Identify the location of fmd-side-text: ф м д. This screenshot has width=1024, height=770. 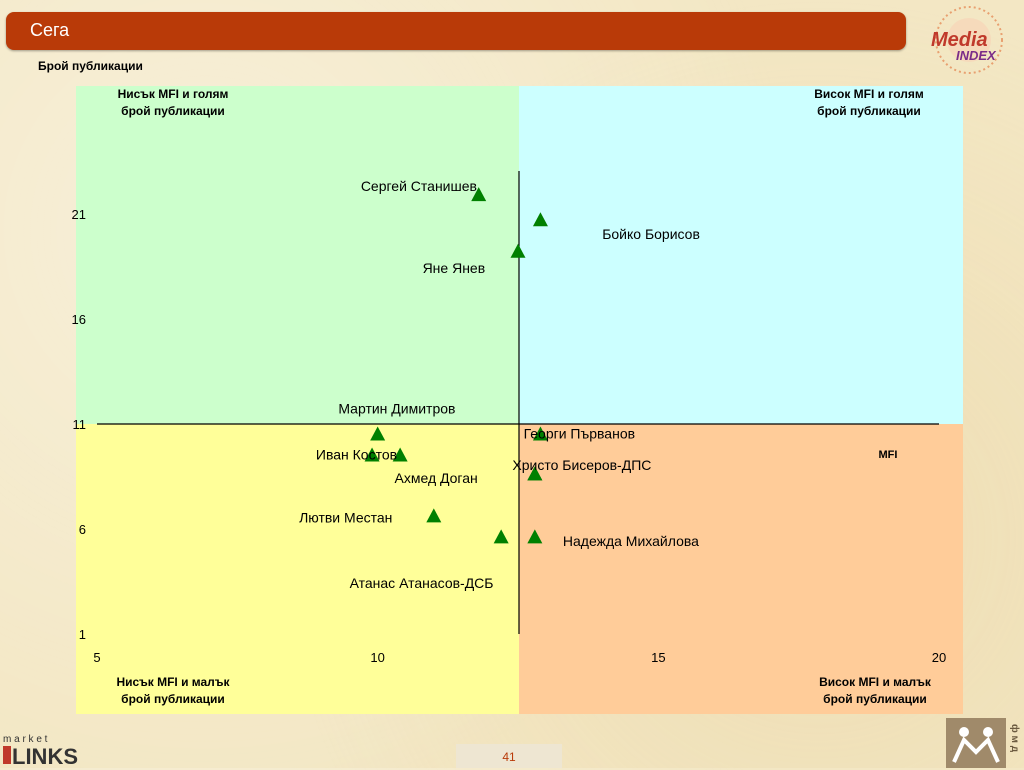
(1015, 738).